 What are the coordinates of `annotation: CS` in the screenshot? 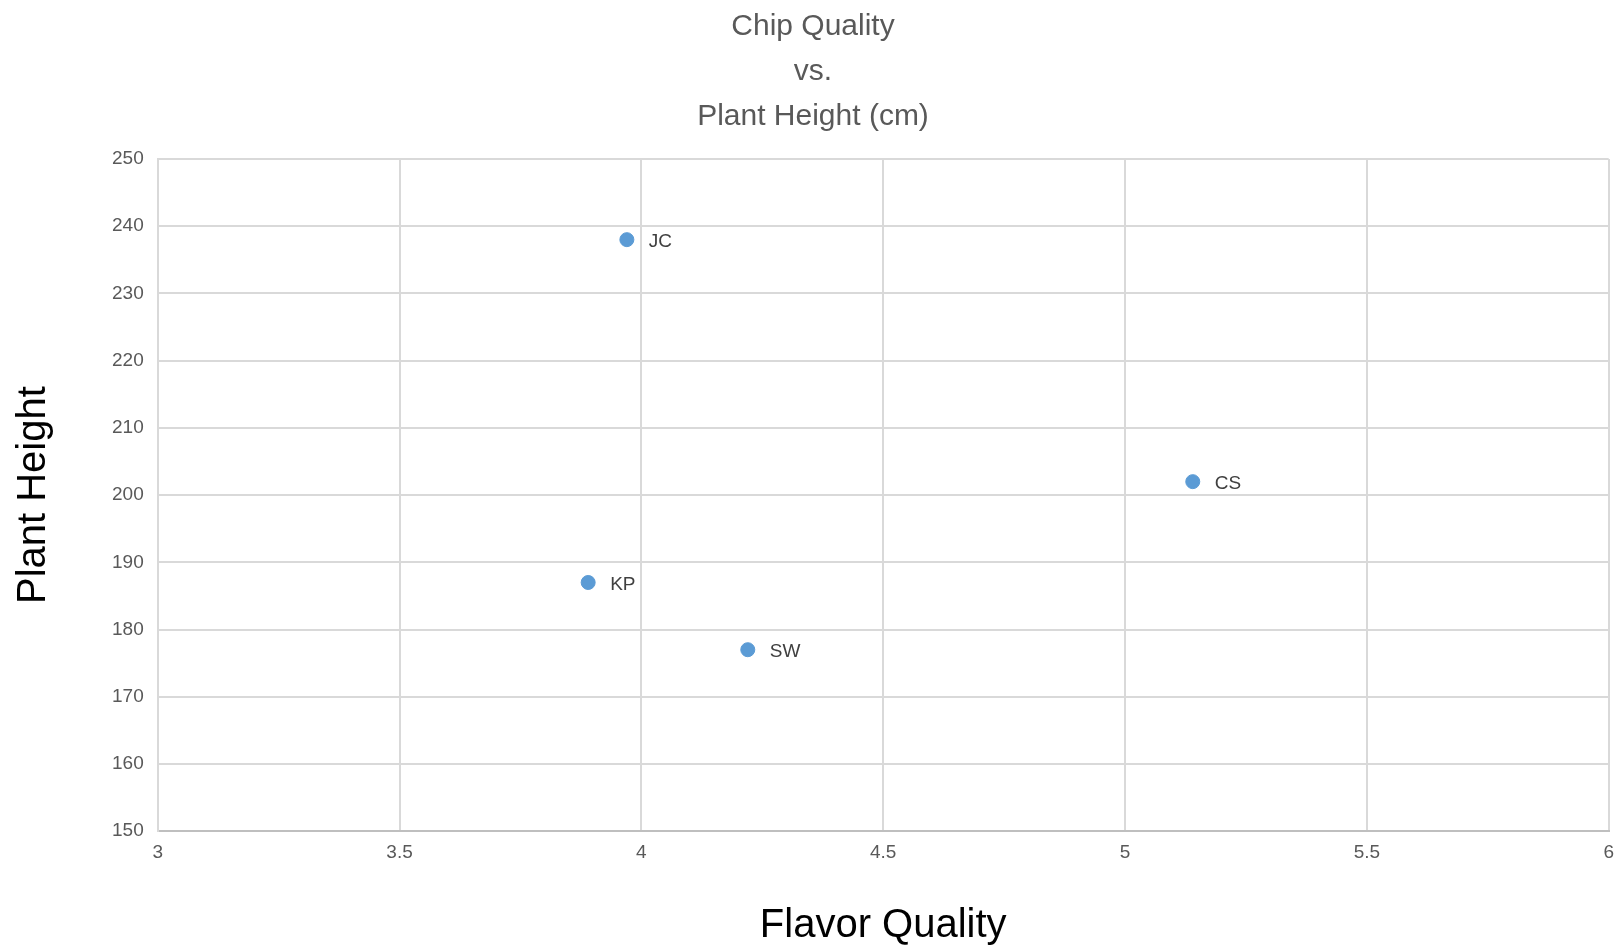 It's located at (1228, 482).